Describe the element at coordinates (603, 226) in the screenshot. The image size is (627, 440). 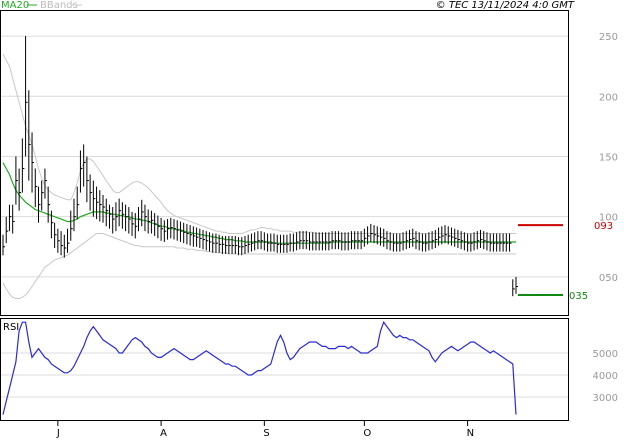
I see `resistance-label: 093` at that location.